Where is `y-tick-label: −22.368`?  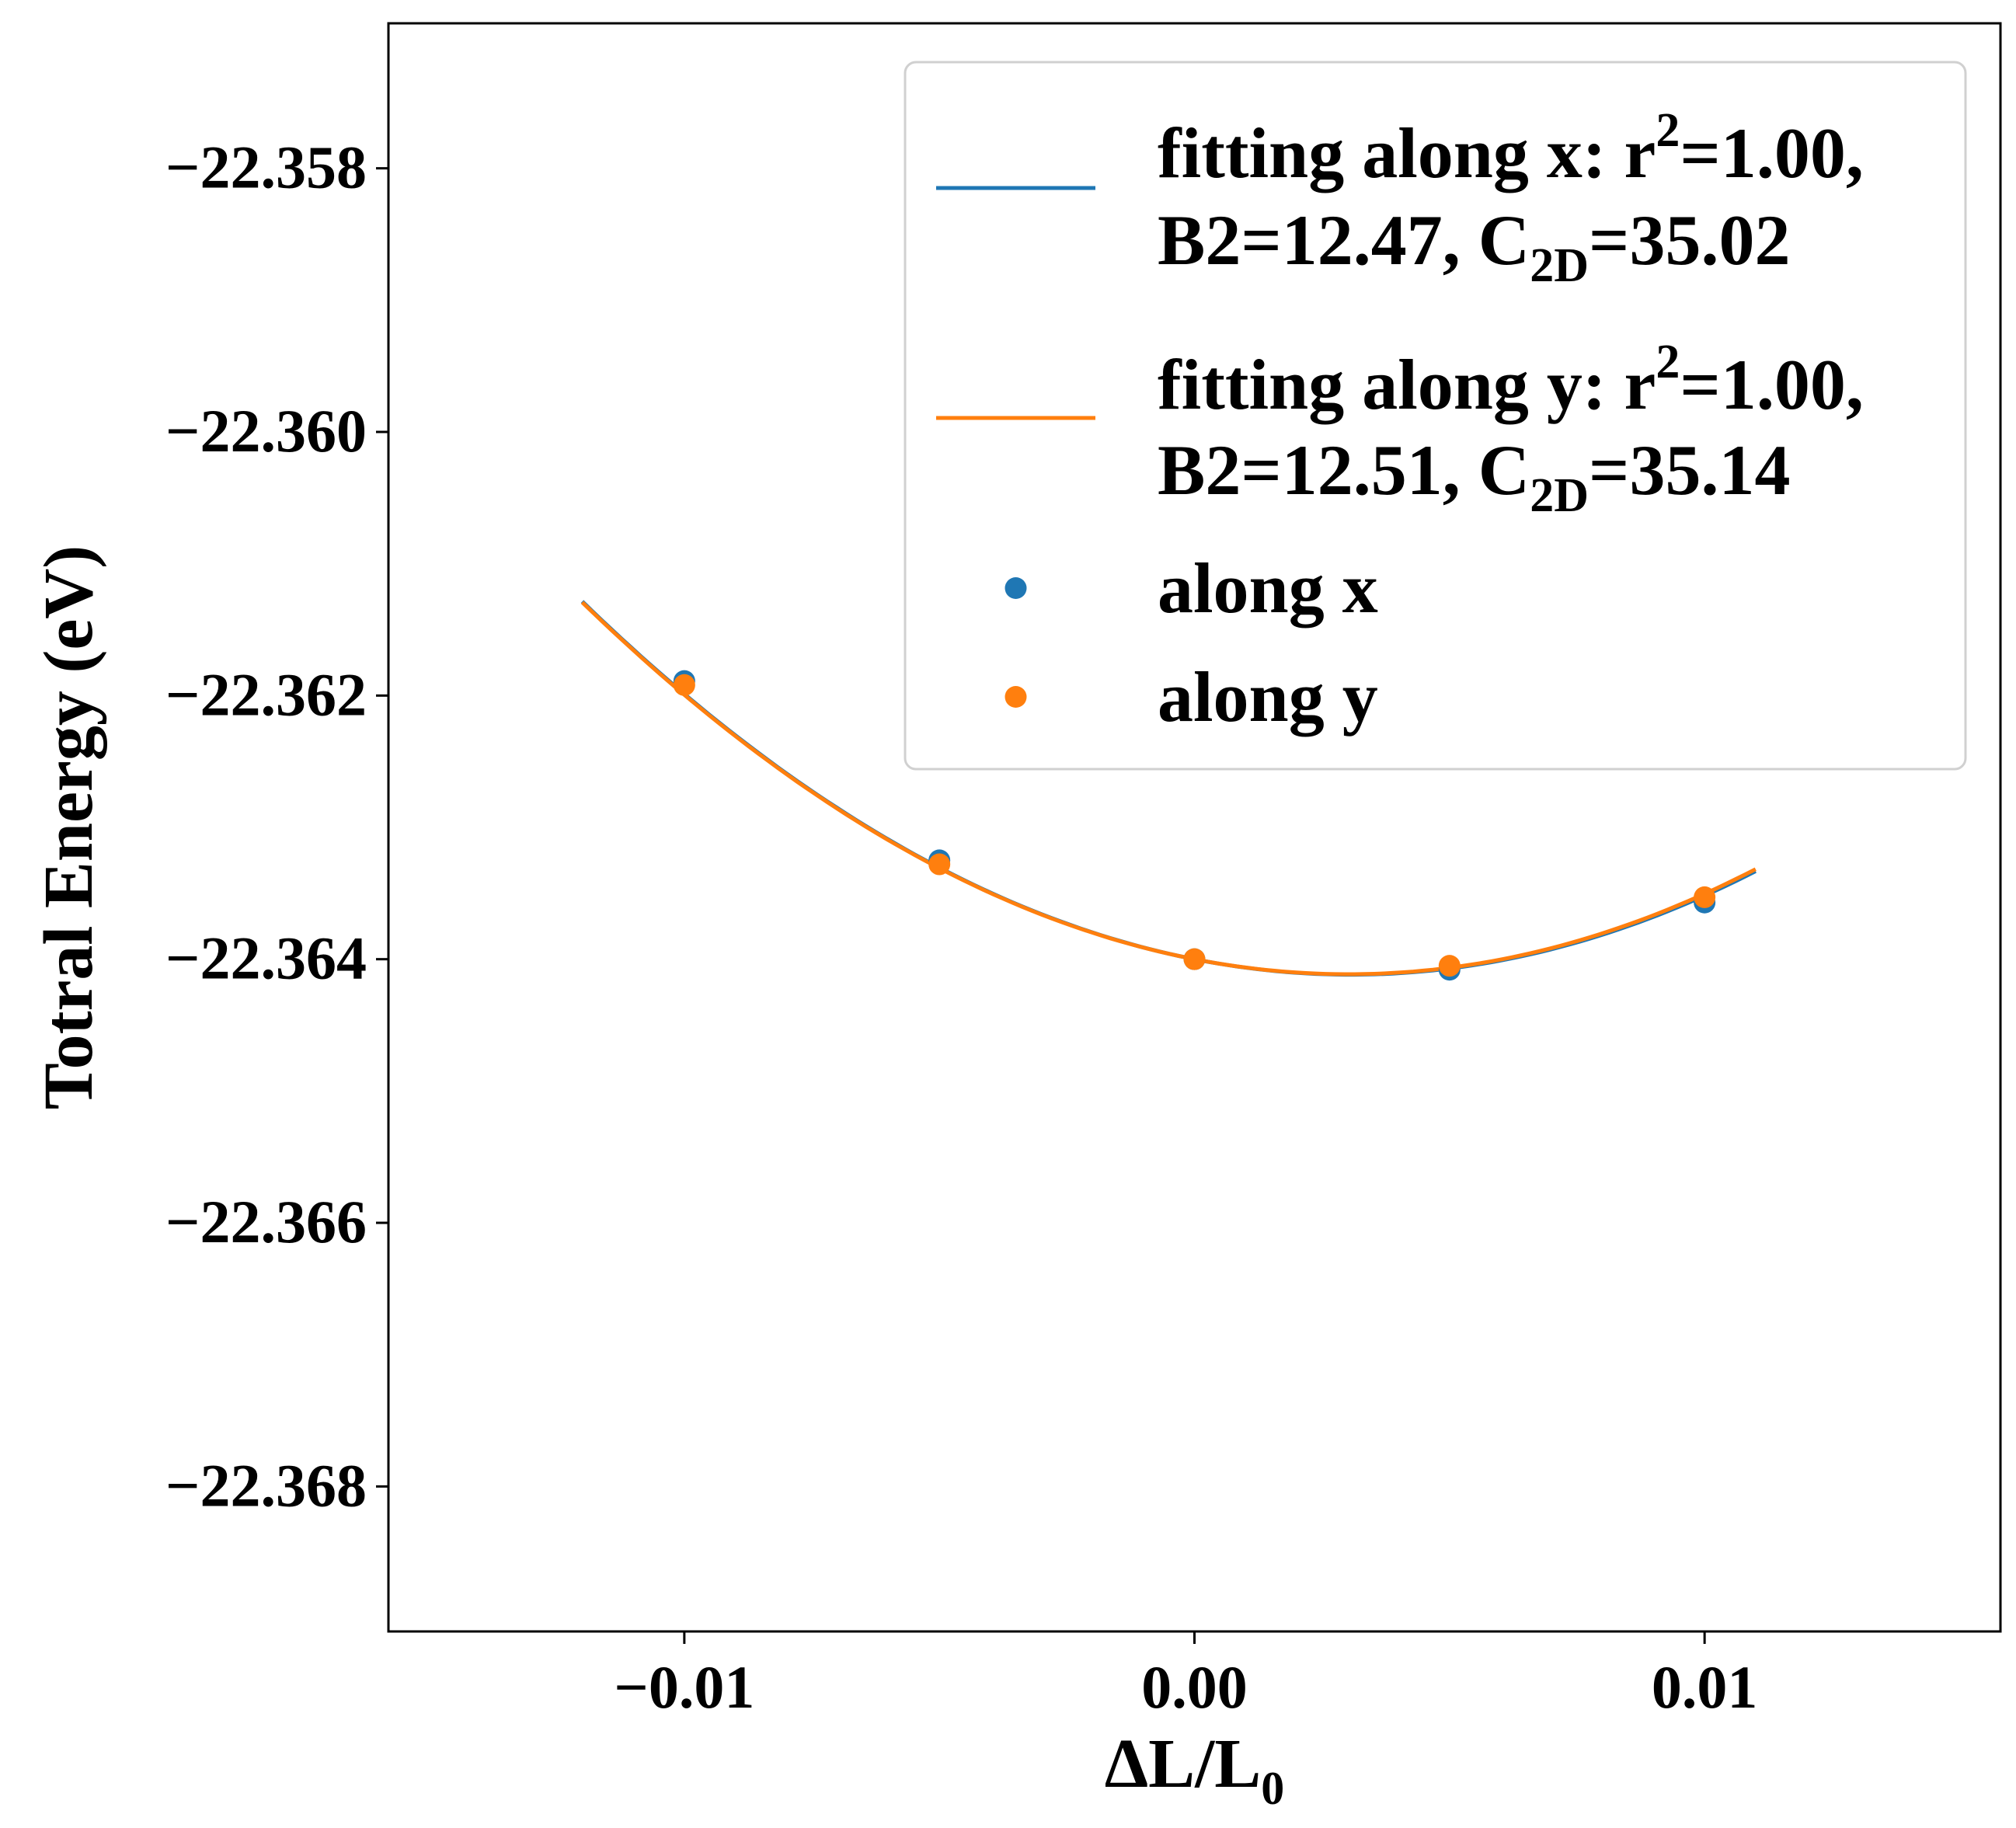 y-tick-label: −22.368 is located at coordinates (266, 1485).